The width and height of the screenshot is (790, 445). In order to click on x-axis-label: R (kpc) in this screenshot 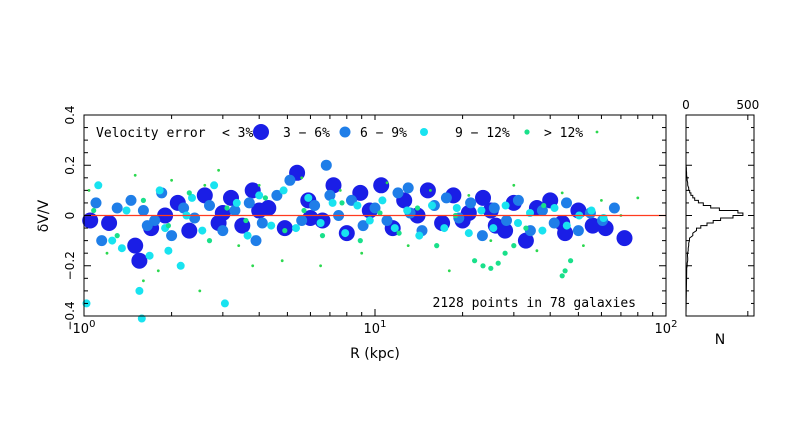, I will do `click(375, 354)`.